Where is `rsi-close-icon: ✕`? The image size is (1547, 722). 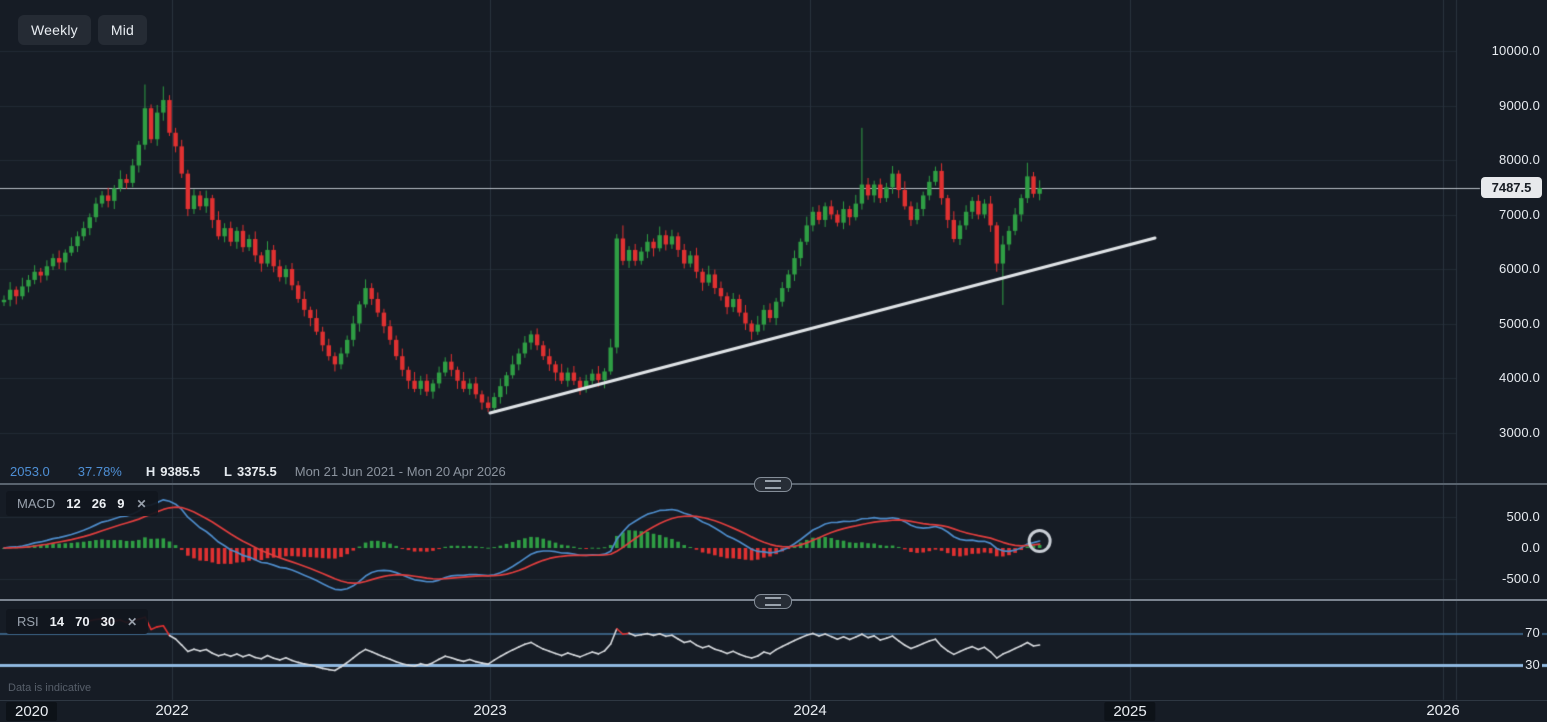
rsi-close-icon: ✕ is located at coordinates (132, 621).